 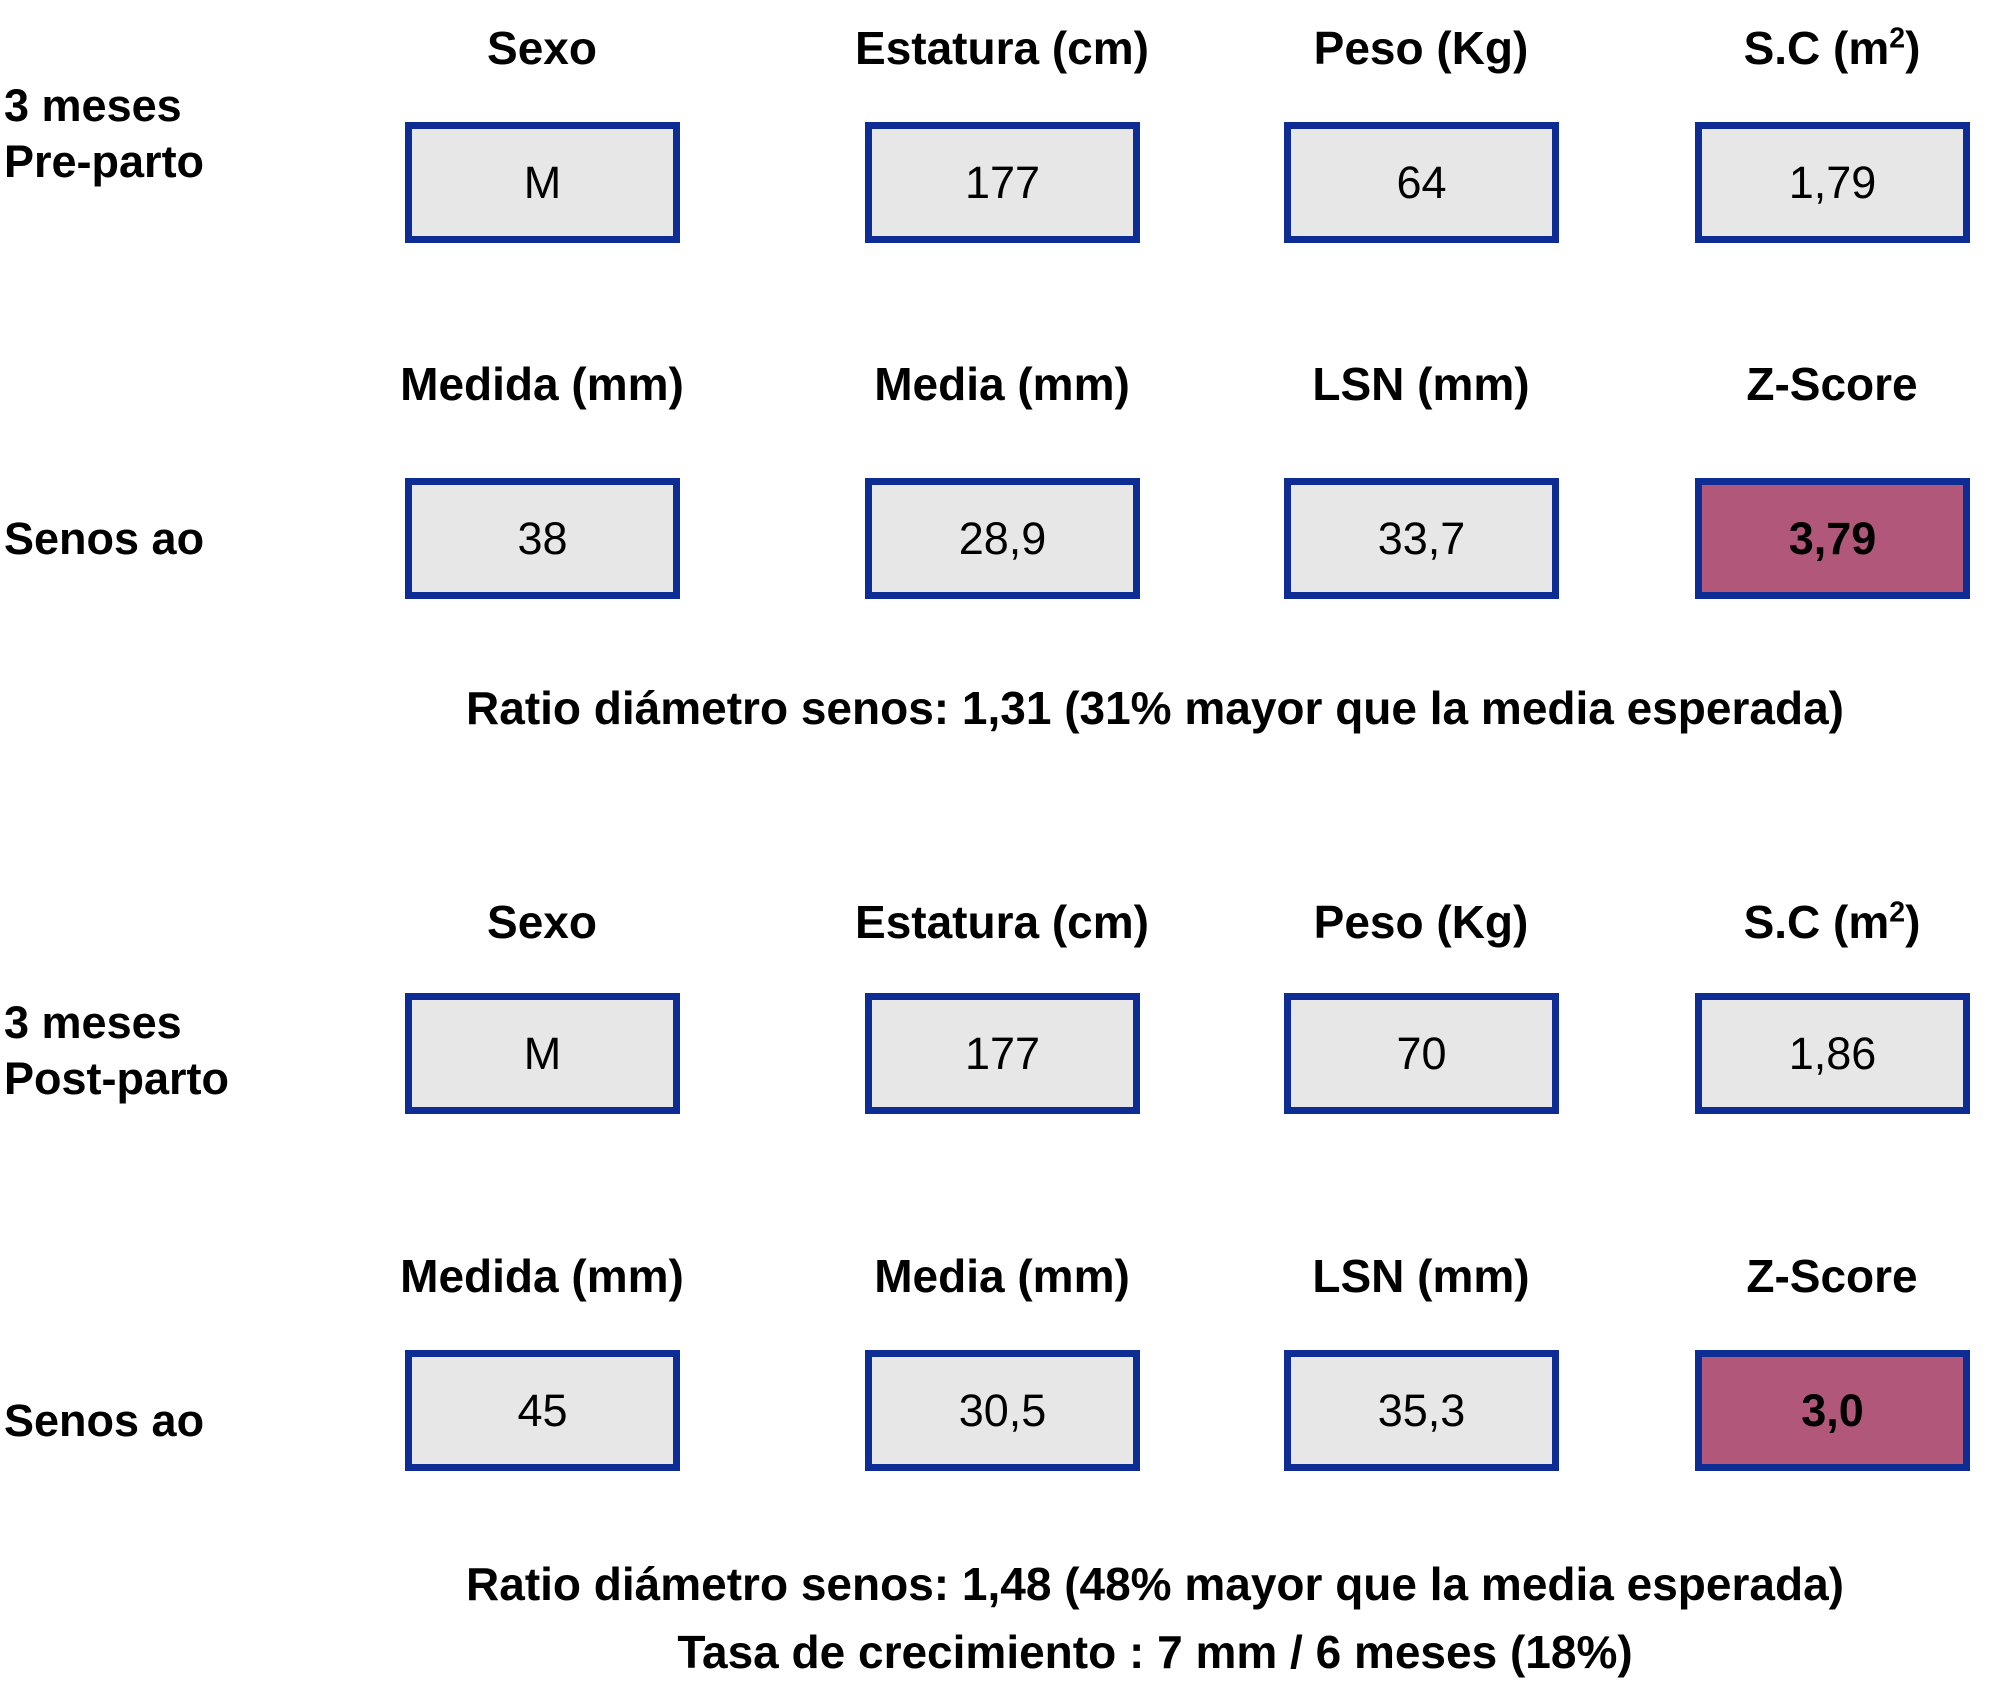 I want to click on header-sc-pre: S.C (m2), so click(x=1801, y=48).